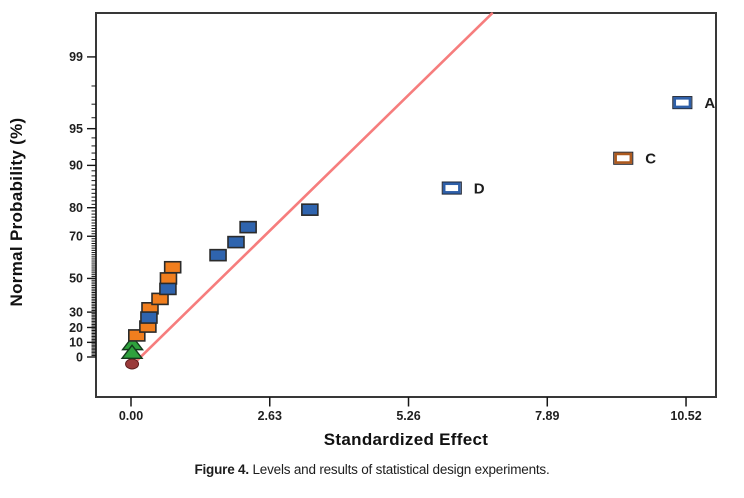 The height and width of the screenshot is (498, 744). What do you see at coordinates (76, 166) in the screenshot?
I see `y-tick-label: 90` at bounding box center [76, 166].